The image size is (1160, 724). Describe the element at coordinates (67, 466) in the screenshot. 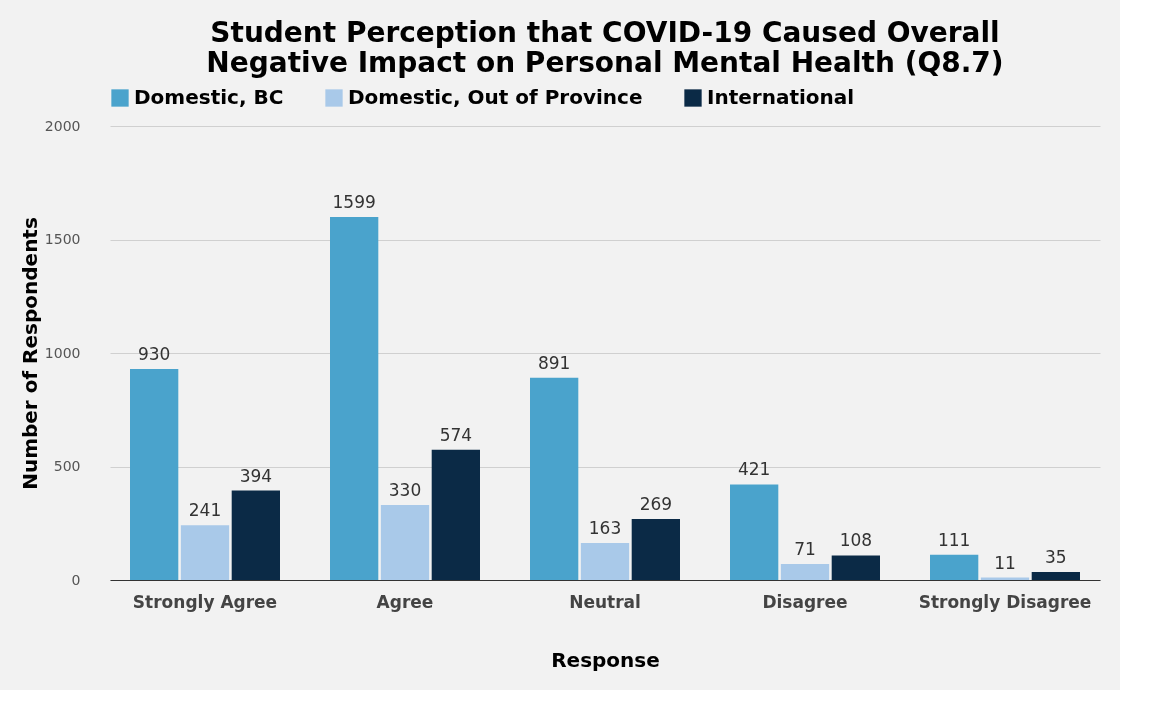

I see `y-tick-label: 500` at that location.